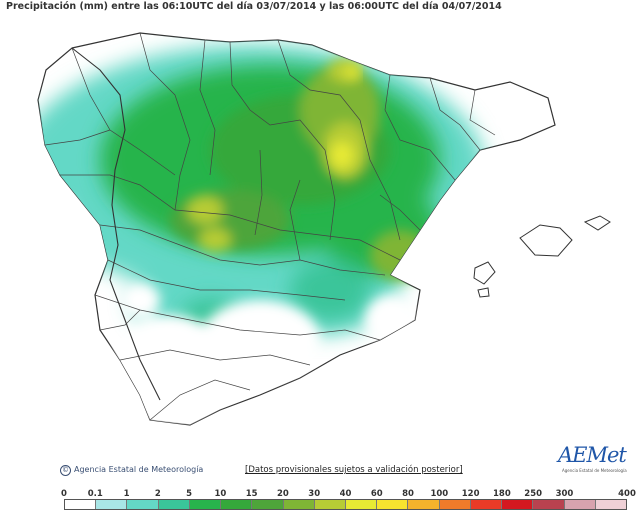 The image size is (640, 512). What do you see at coordinates (627, 494) in the screenshot?
I see `legend-label: 400` at bounding box center [627, 494].